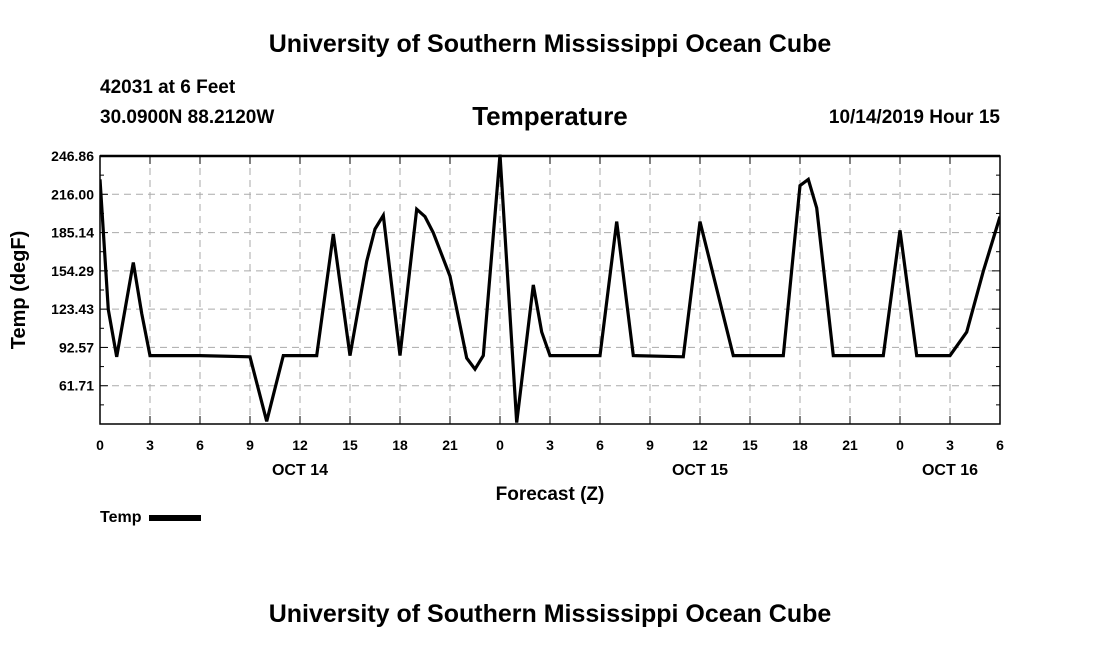 This screenshot has width=1100, height=650. I want to click on y-tick-label: 216.00, so click(72, 194).